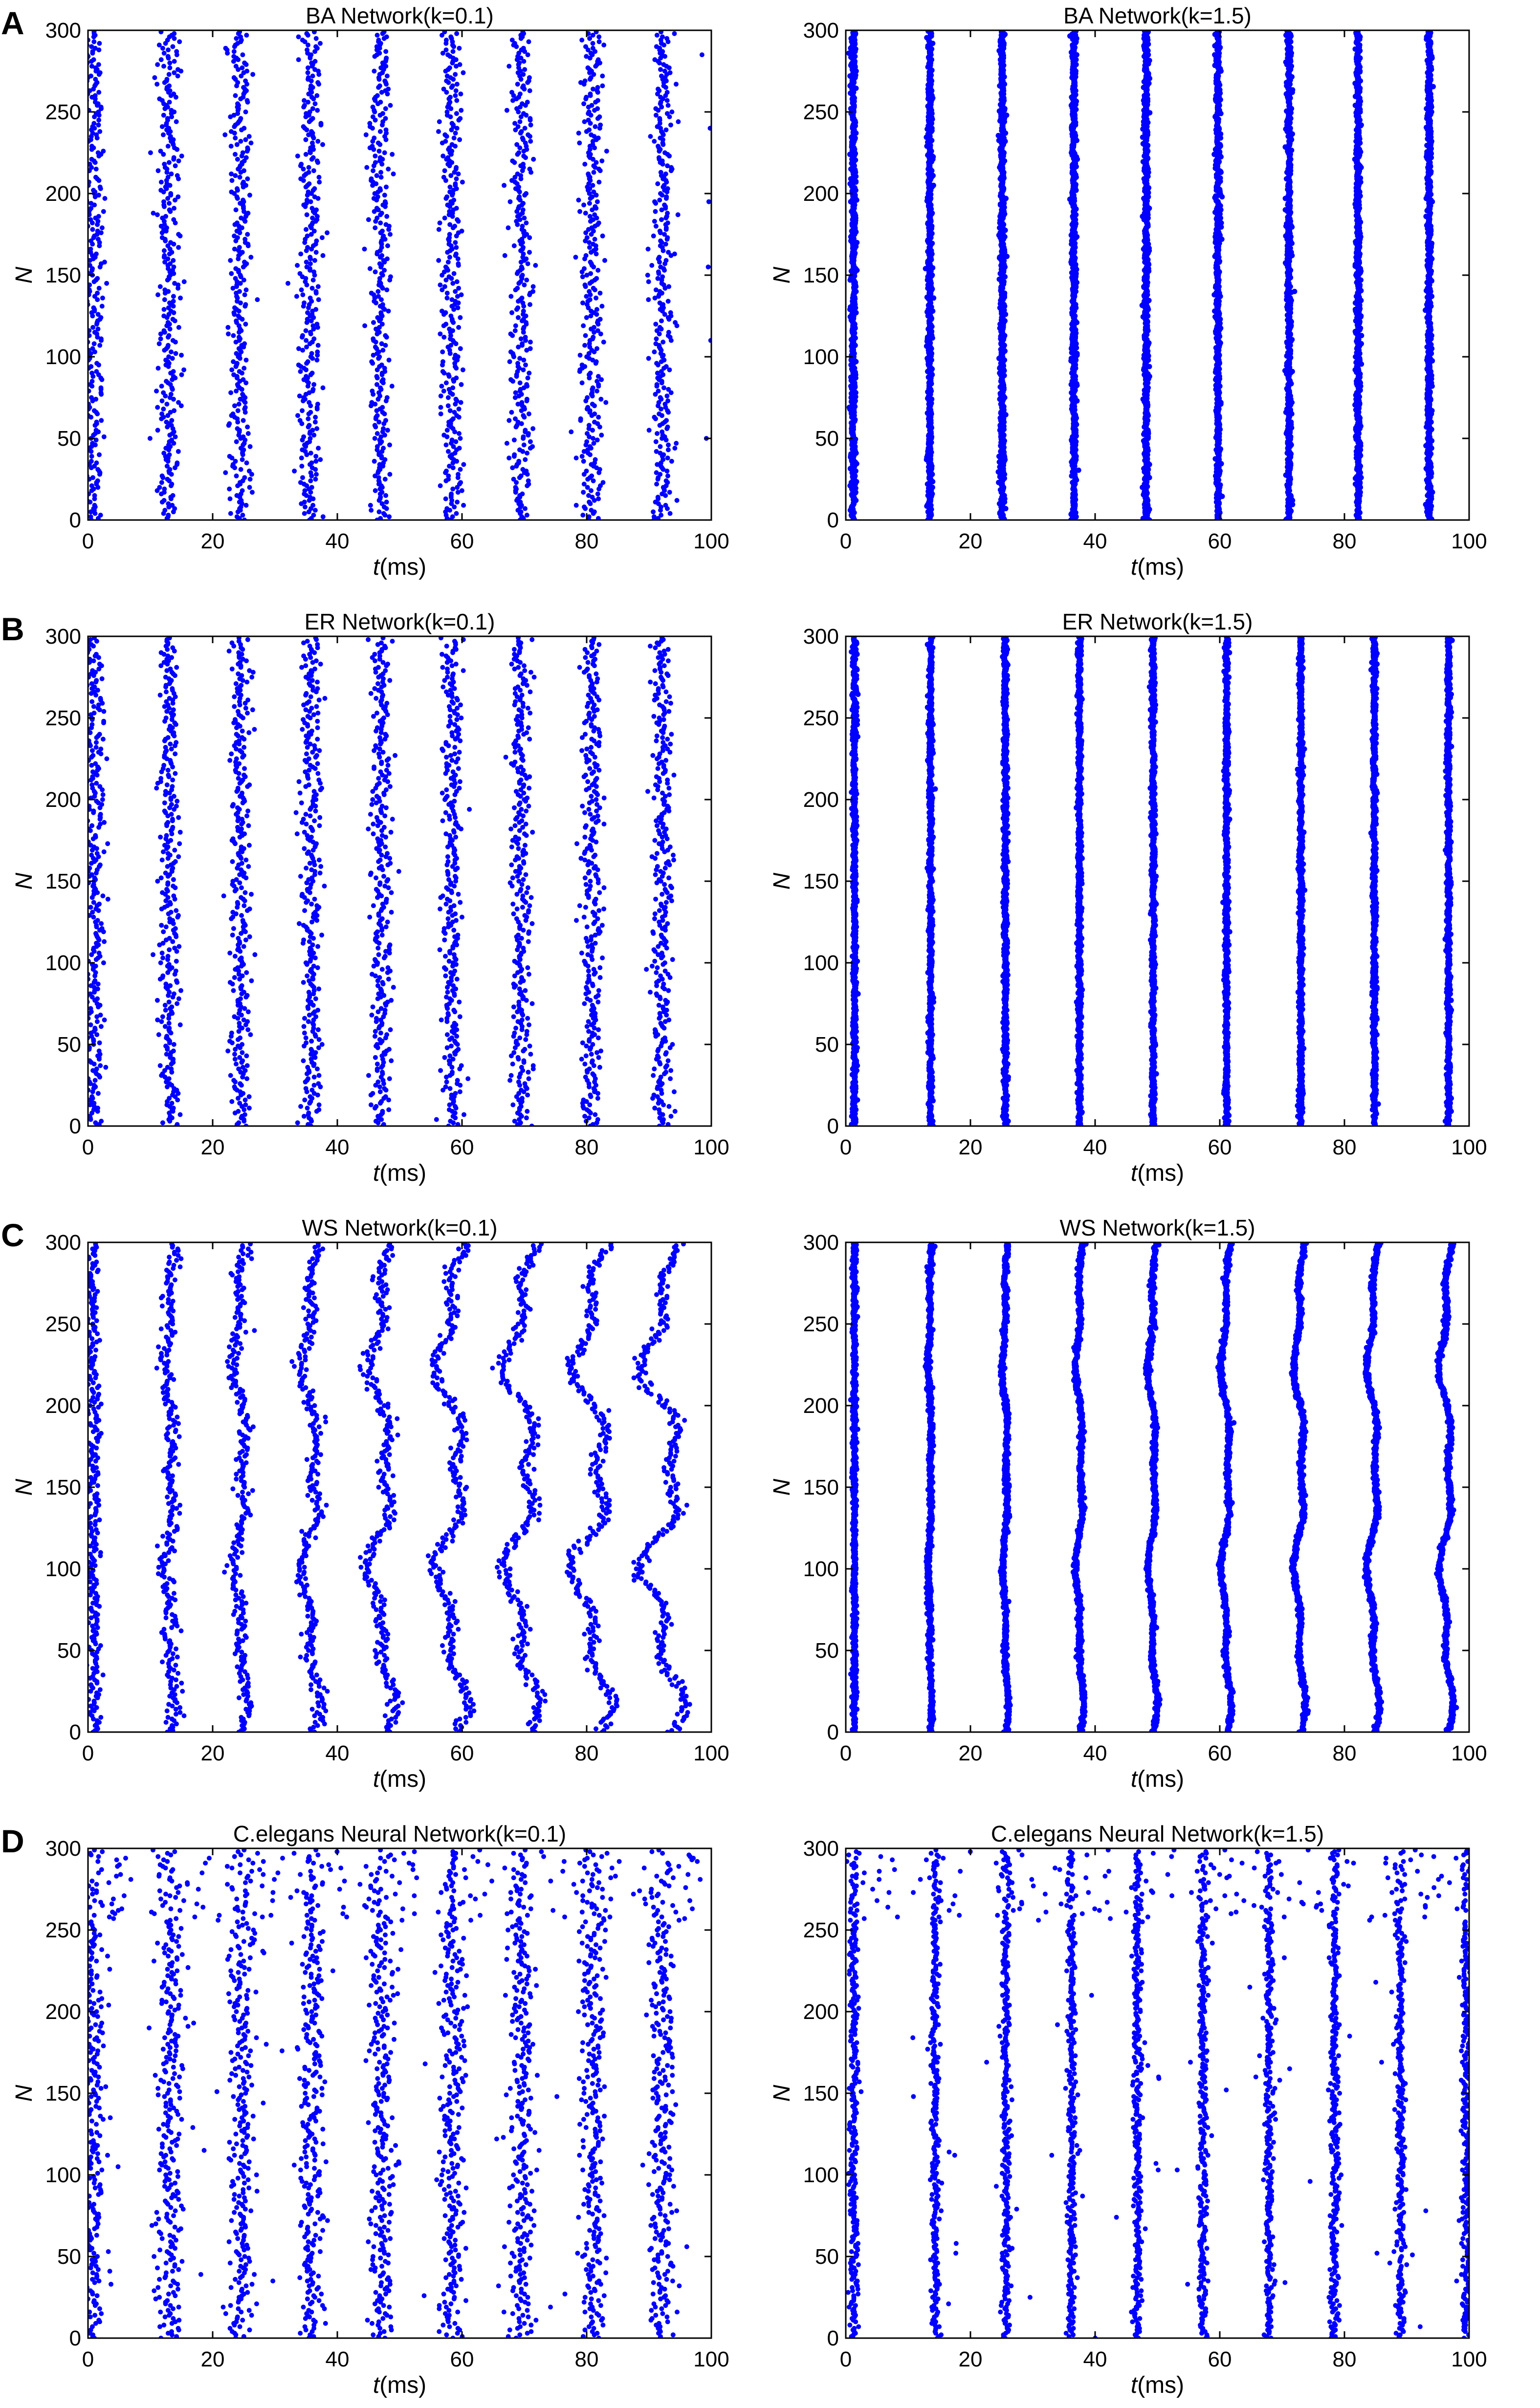 This screenshot has height=2408, width=1540. Describe the element at coordinates (63, 194) in the screenshot. I see `y-tick-label: 200` at that location.